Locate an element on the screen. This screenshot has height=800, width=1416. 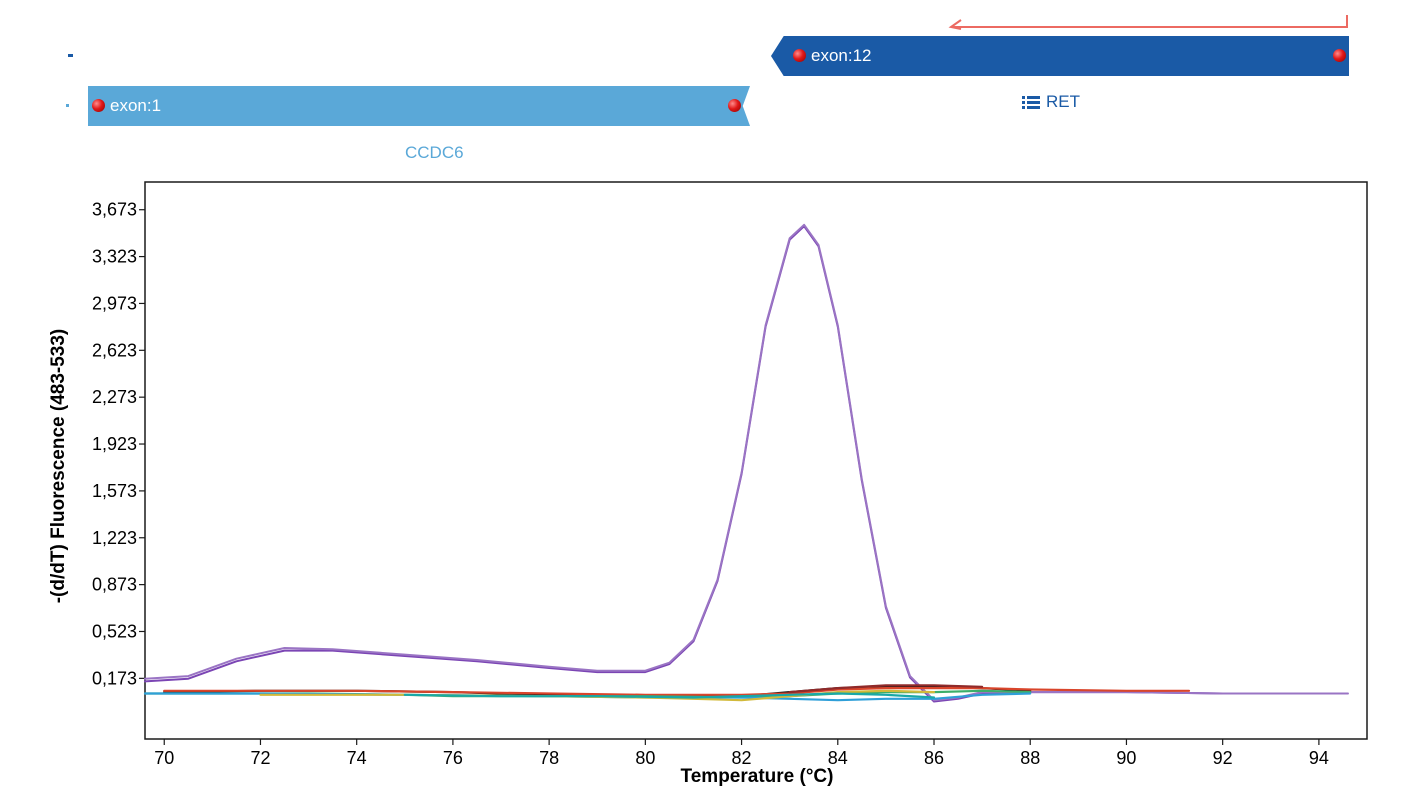
x-tick-label: 74 is located at coordinates (357, 758).